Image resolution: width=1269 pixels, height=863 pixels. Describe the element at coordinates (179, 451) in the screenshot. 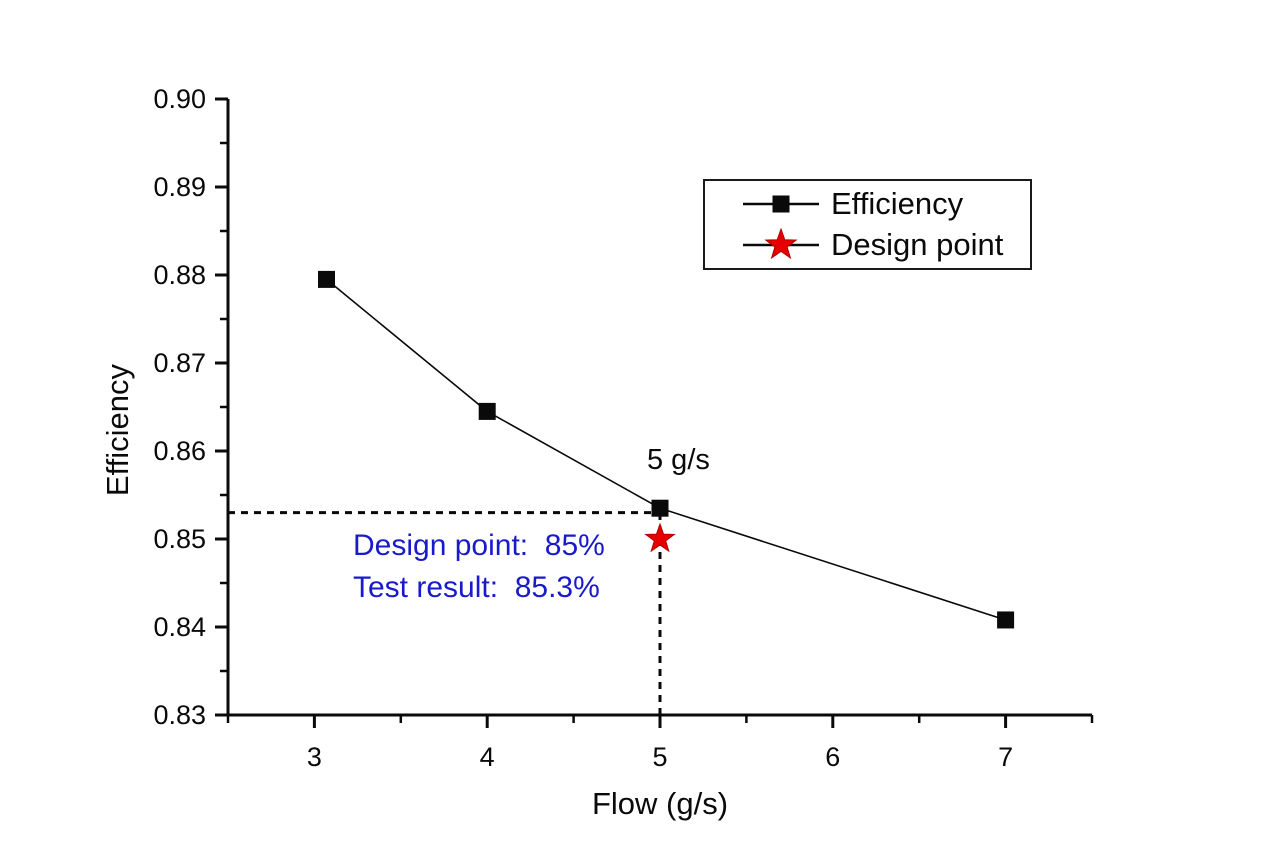

I see `y-tick-label: 0.86` at that location.